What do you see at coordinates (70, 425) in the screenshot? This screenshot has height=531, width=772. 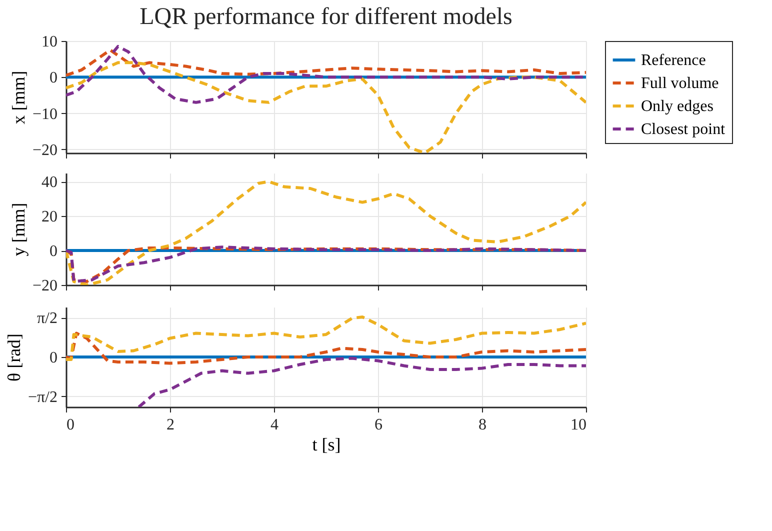 I see `x-tick-label: 0` at bounding box center [70, 425].